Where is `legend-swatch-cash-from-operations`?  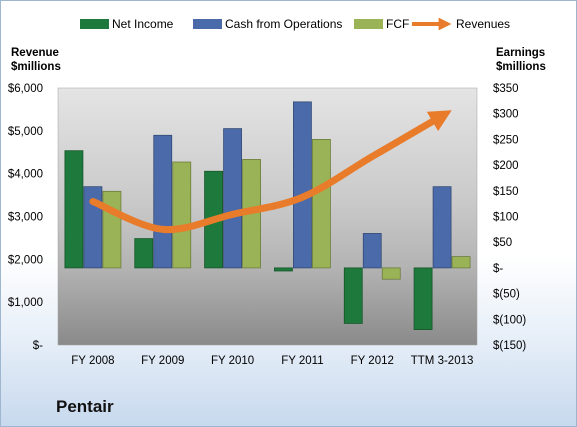
legend-swatch-cash-from-operations is located at coordinates (207, 24).